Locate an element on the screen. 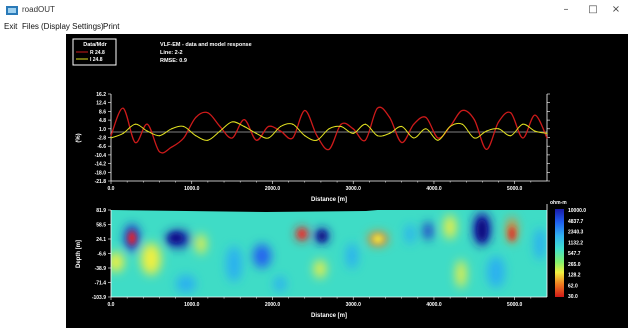 The image size is (628, 328). top-ytick-label: -14.2 is located at coordinates (101, 165).